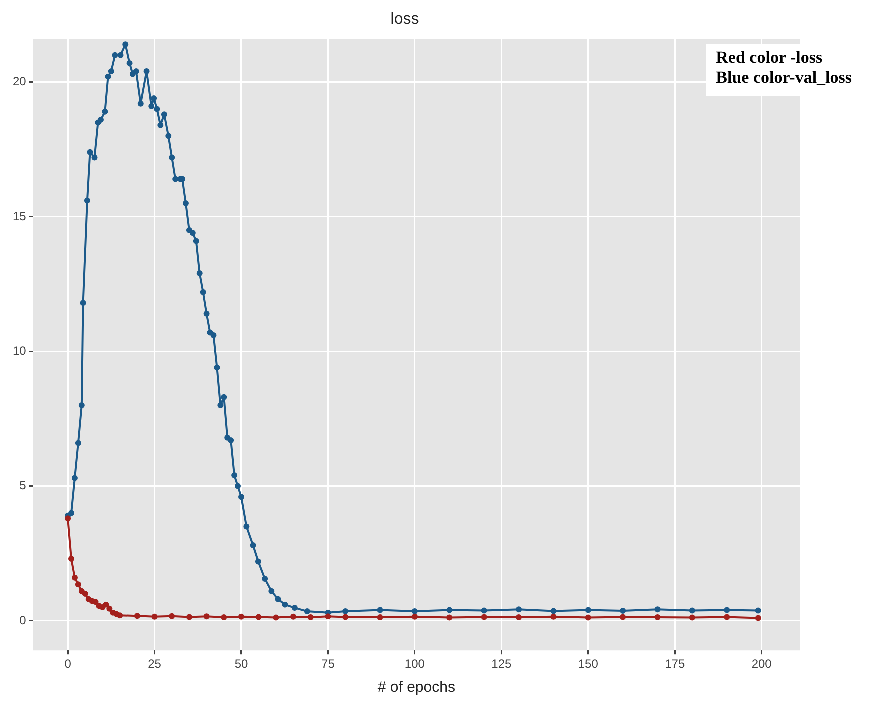  Describe the element at coordinates (588, 664) in the screenshot. I see `x-tick-label: 150` at that location.